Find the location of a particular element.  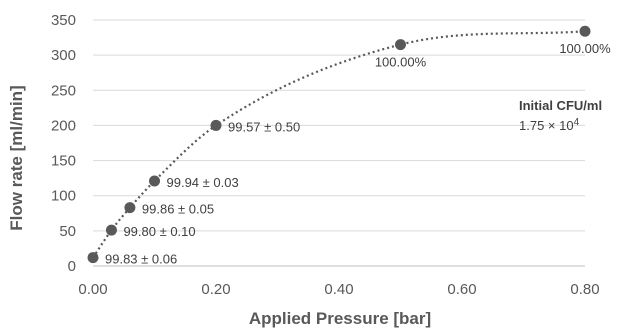

y-tick-label: 50 is located at coordinates (67, 231).